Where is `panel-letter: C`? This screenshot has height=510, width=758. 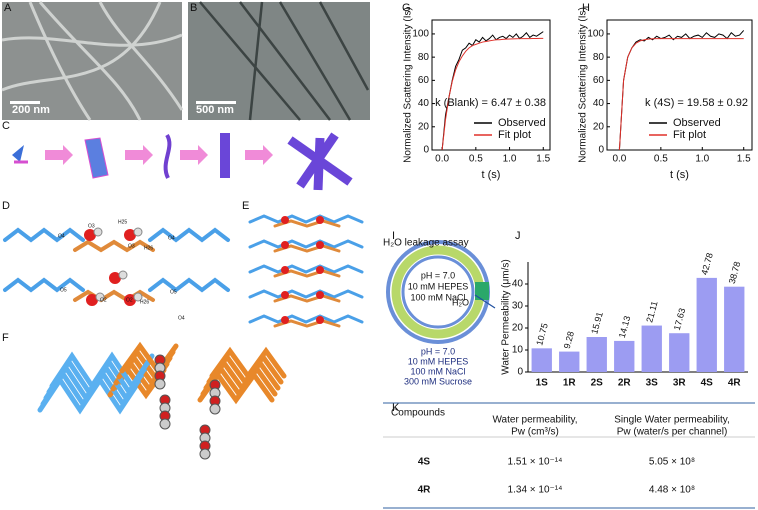
panel-letter: C is located at coordinates (6, 126).